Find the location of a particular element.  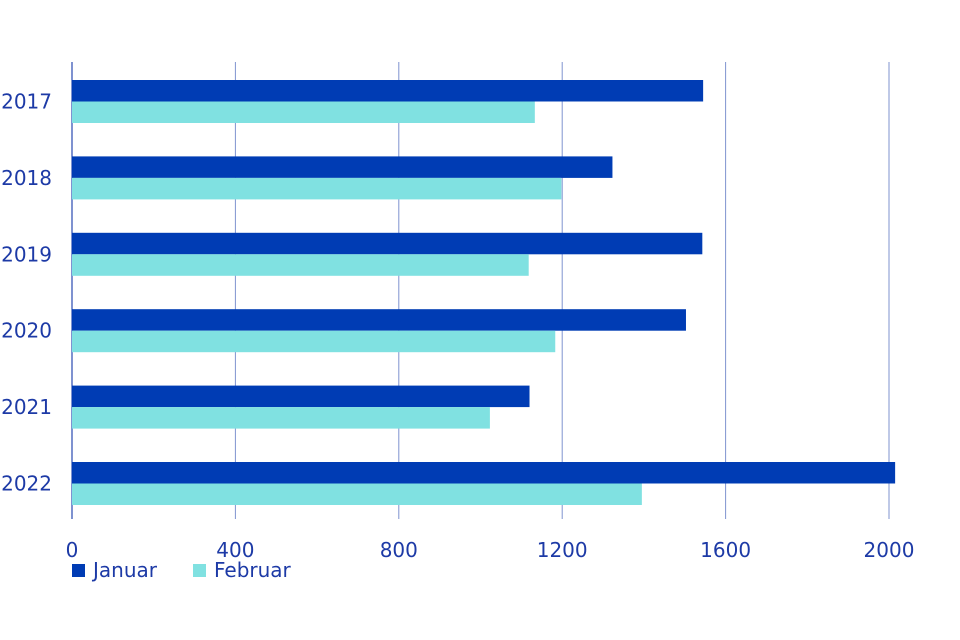

y-tick-label-2018: 2018 is located at coordinates (26, 178).